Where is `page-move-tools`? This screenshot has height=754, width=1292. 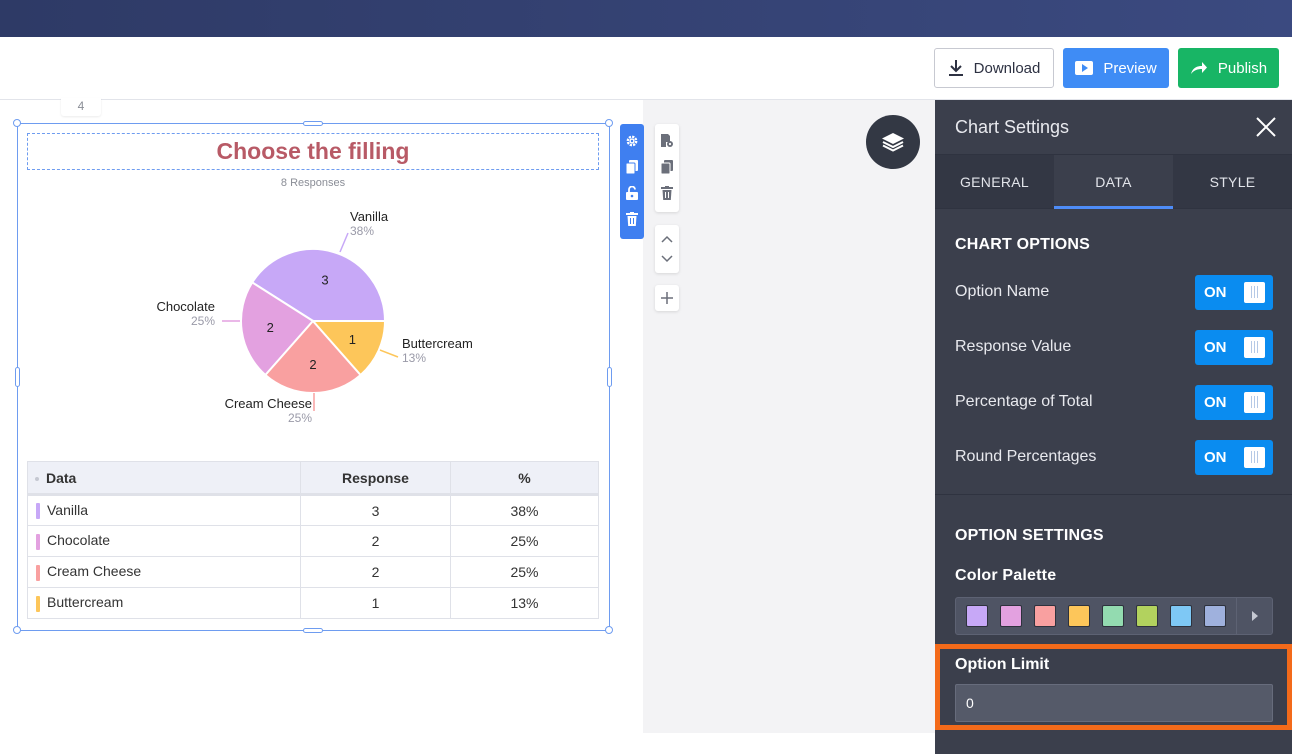 page-move-tools is located at coordinates (667, 249).